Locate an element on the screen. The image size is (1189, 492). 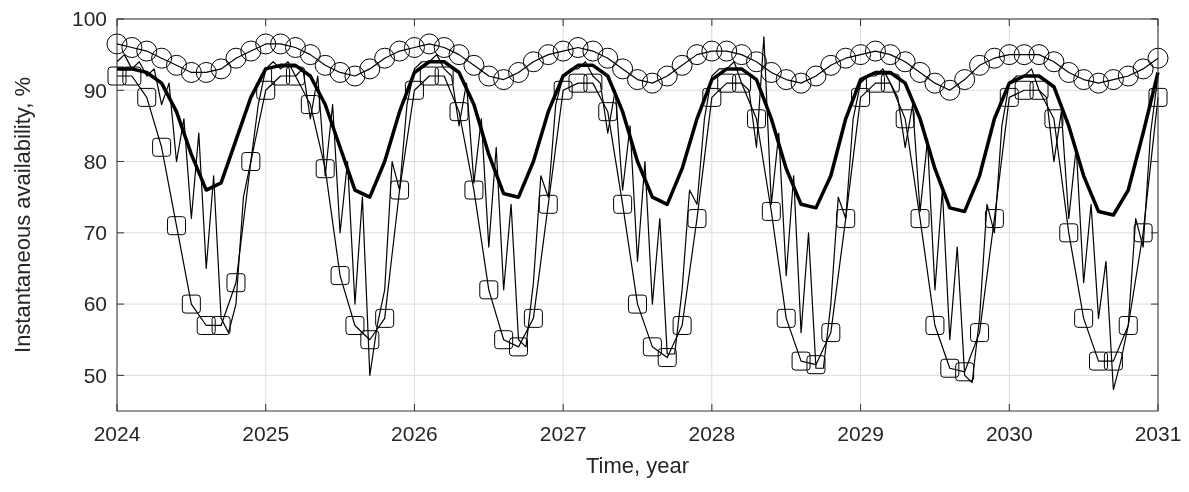
x-tick-label: 2027 is located at coordinates (563, 433).